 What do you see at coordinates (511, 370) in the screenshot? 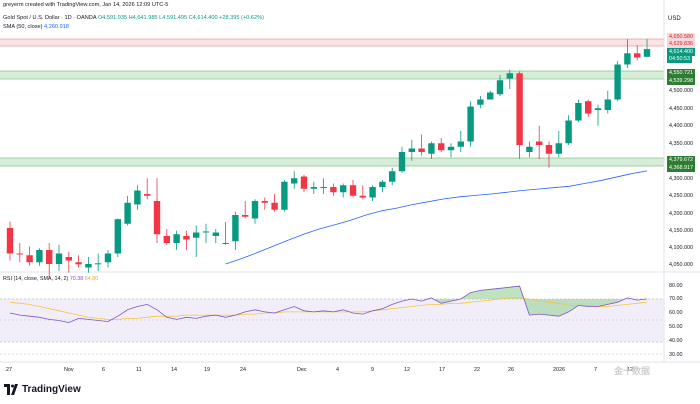
I see `time-label: 26` at bounding box center [511, 370].